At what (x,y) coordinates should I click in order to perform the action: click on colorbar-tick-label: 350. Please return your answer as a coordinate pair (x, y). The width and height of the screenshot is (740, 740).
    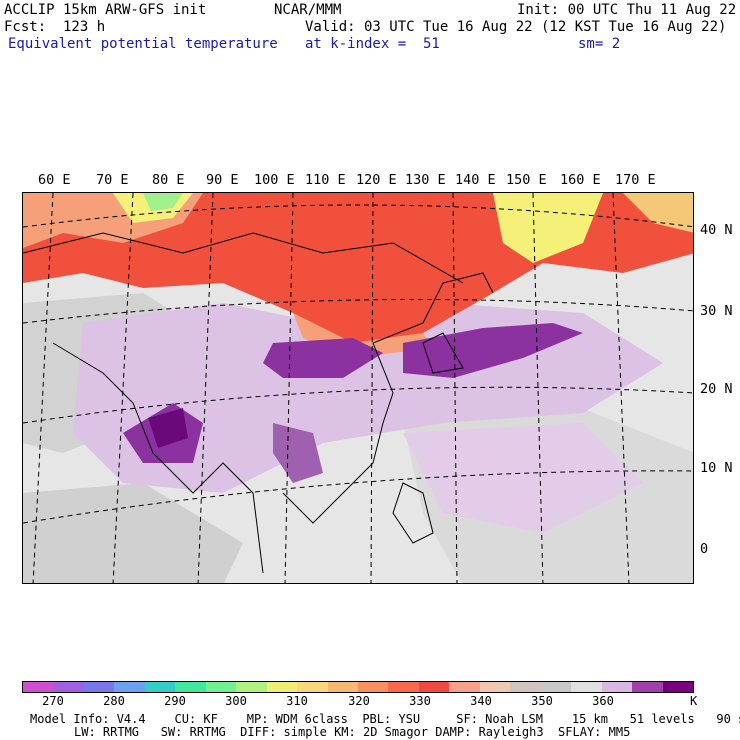
    Looking at the image, I should click on (542, 701).